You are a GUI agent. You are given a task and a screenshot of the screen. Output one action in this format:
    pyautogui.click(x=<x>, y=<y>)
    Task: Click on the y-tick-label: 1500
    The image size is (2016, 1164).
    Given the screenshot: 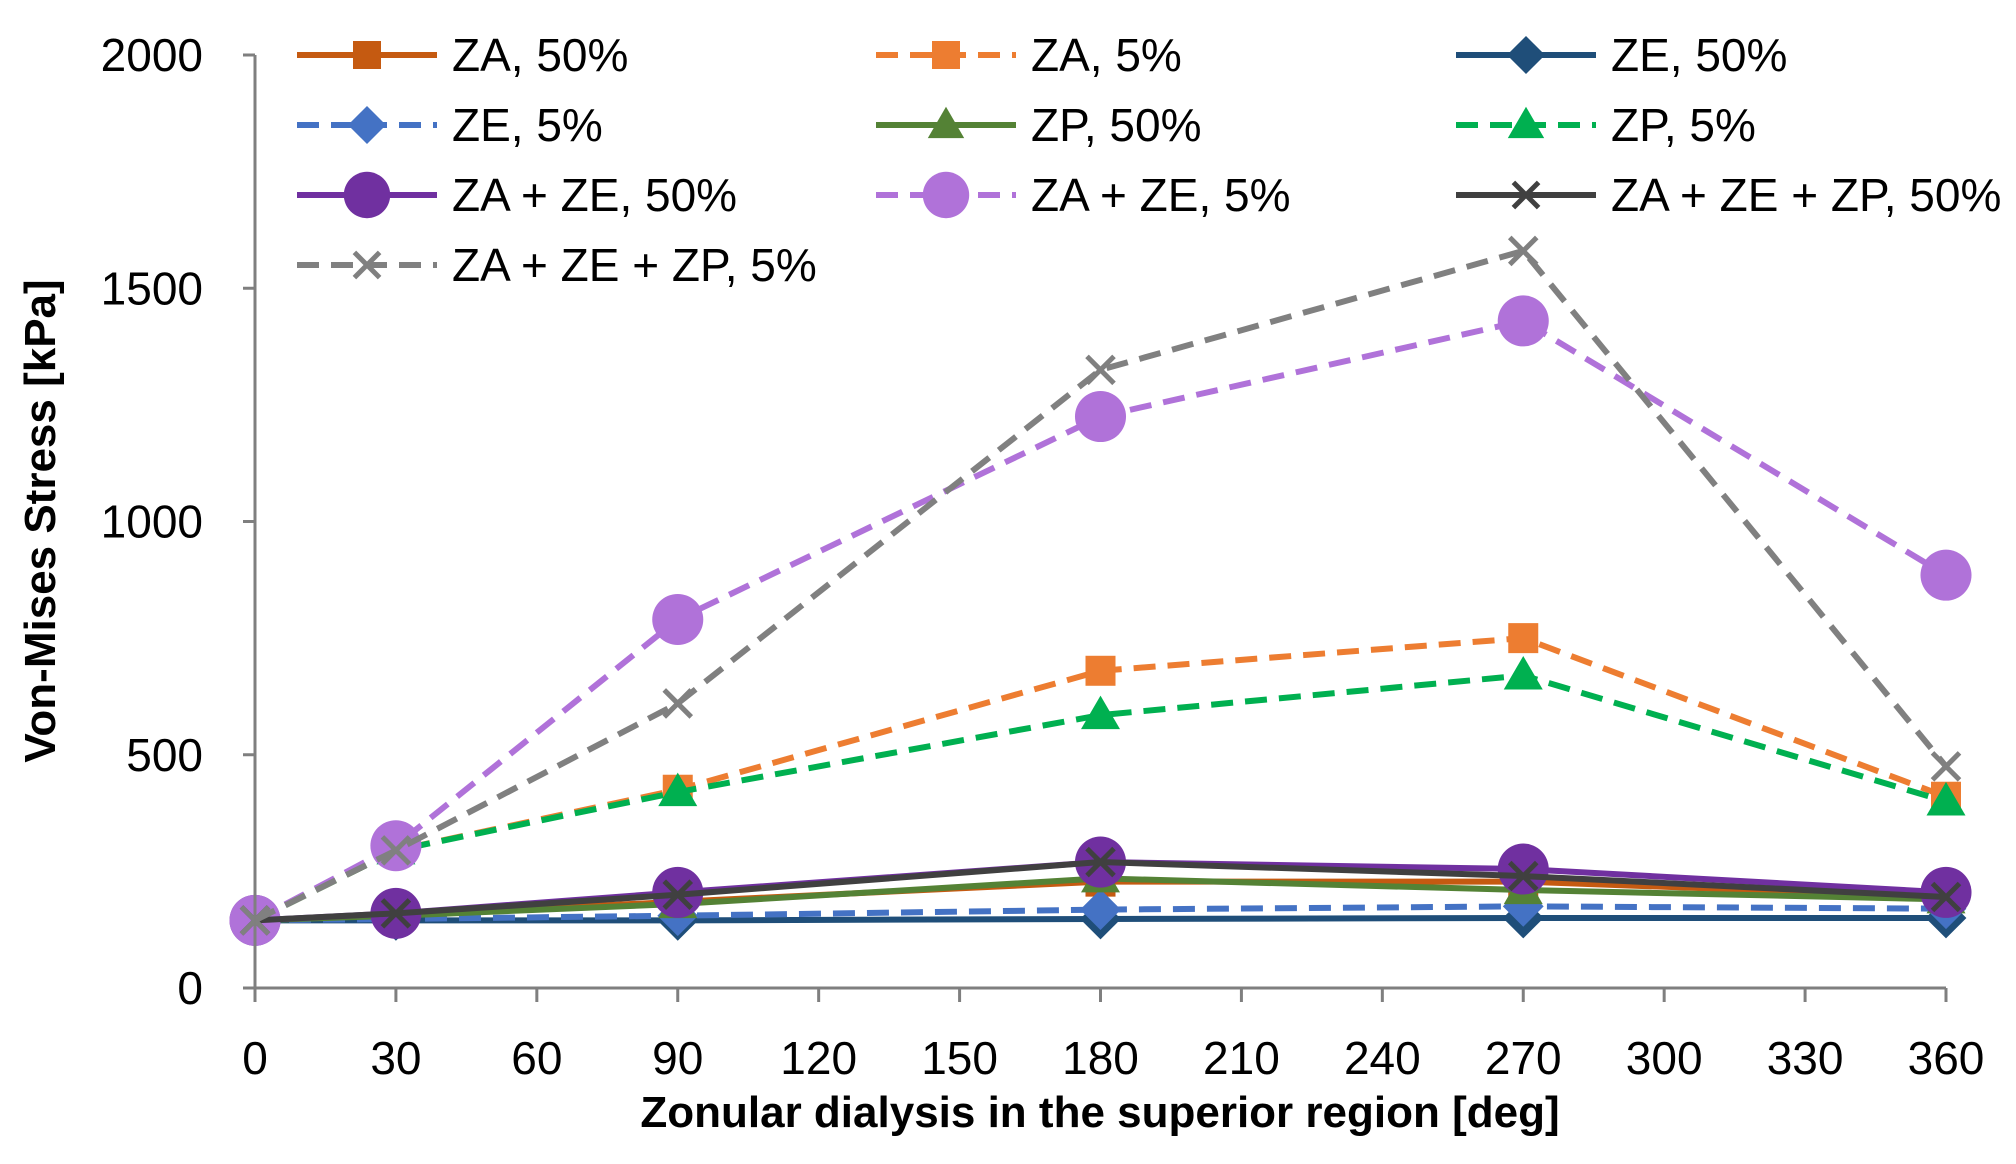 What is the action you would take?
    pyautogui.click(x=152, y=288)
    